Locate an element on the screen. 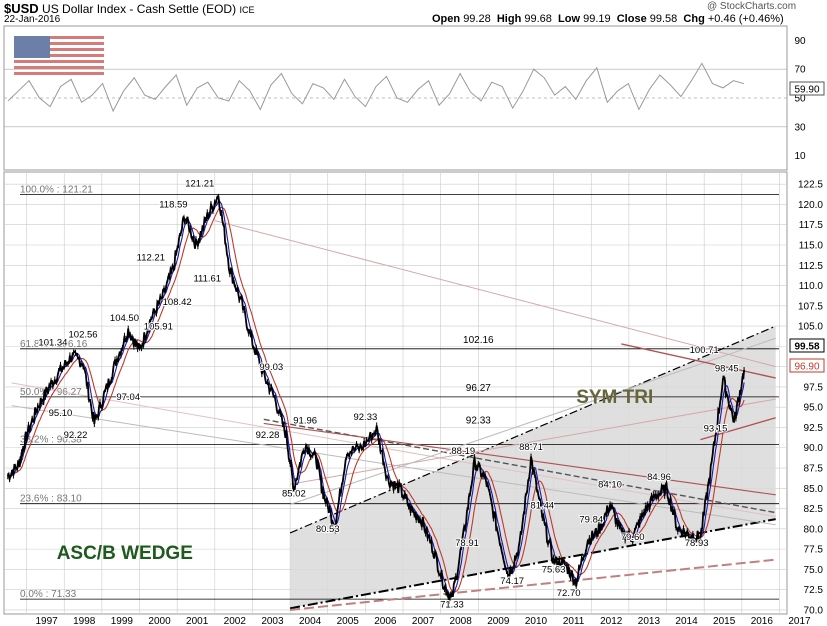 This screenshot has height=626, width=827. year-tick-label: 2004 is located at coordinates (310, 621).